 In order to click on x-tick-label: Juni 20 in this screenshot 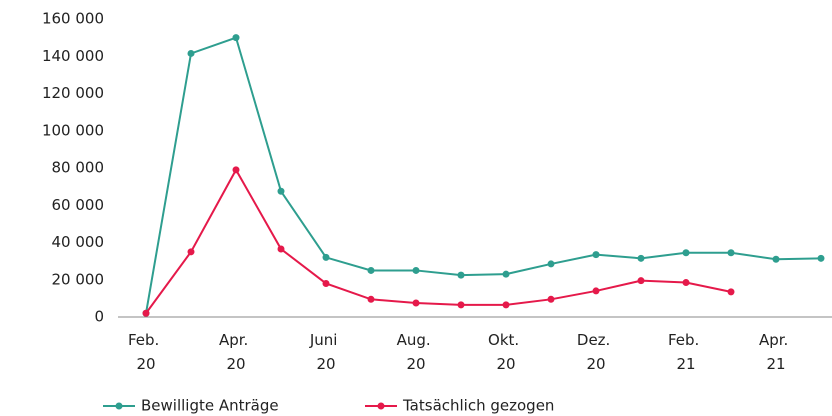, I will do `click(325, 352)`.